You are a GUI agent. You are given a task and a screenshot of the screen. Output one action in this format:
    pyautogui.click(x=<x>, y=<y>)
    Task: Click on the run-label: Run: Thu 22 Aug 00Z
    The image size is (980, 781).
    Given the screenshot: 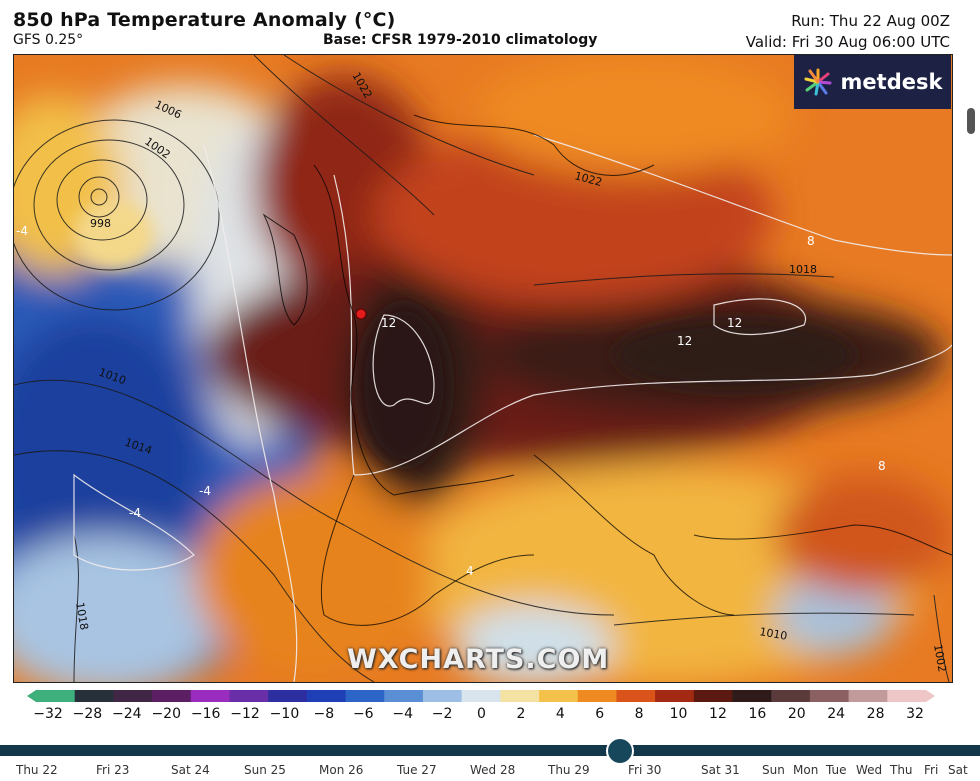 What is the action you would take?
    pyautogui.click(x=870, y=21)
    